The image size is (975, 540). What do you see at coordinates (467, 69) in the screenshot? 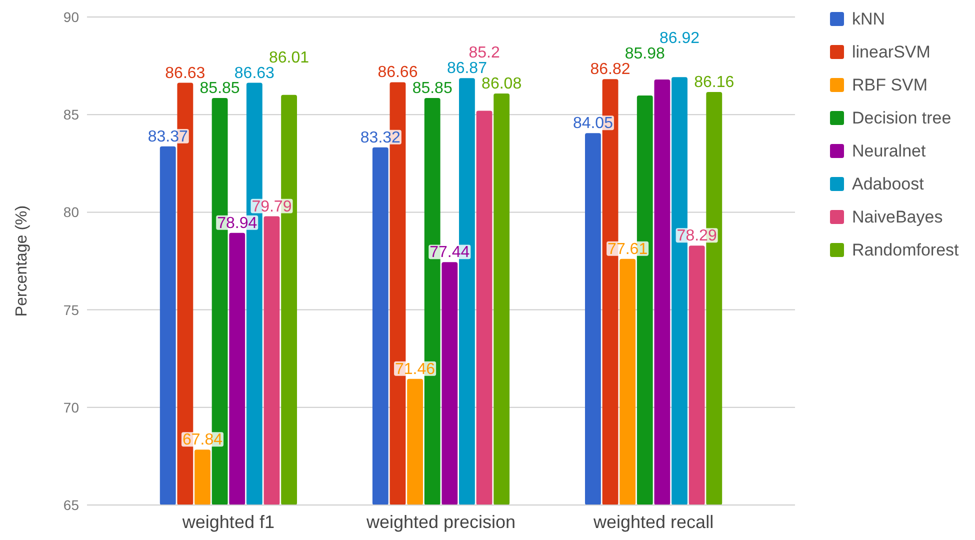
I see `data-label: 86.87` at bounding box center [467, 69].